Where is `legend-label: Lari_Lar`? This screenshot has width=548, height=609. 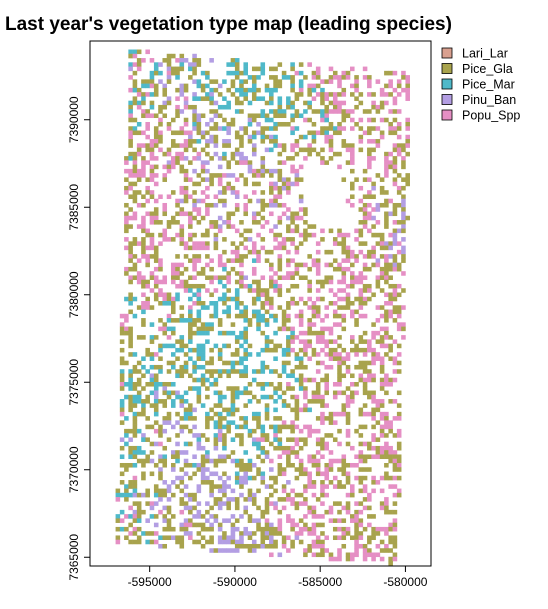
legend-label: Lari_Lar is located at coordinates (485, 54).